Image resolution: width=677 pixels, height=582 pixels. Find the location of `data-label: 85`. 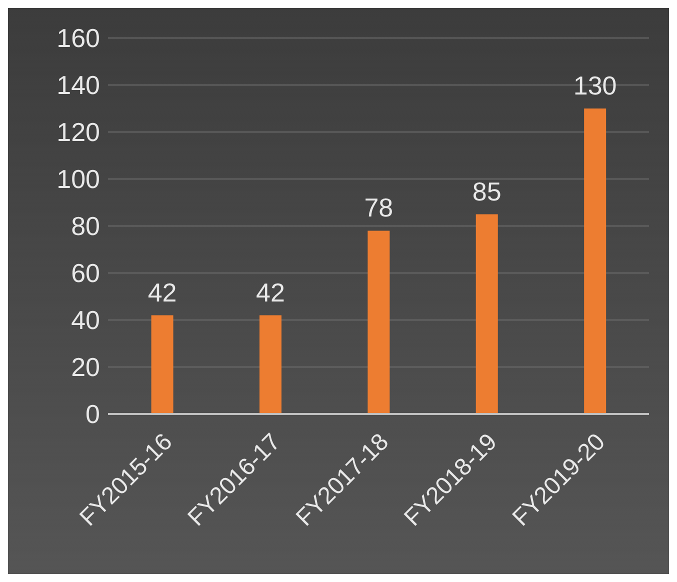

data-label: 85 is located at coordinates (487, 191).